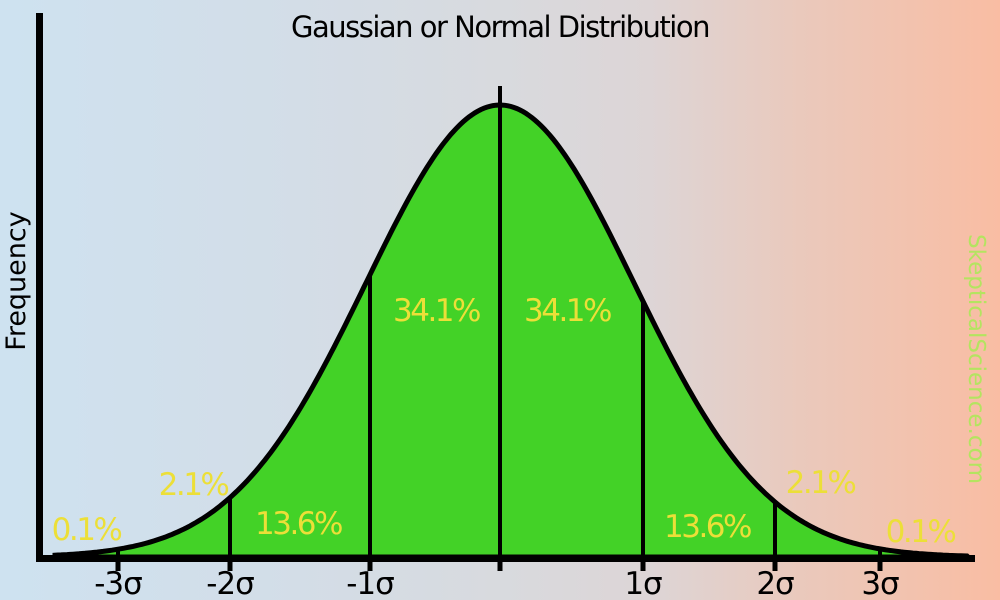  What do you see at coordinates (775, 583) in the screenshot?
I see `x-tick-label-plus2sigma: 2σ` at bounding box center [775, 583].